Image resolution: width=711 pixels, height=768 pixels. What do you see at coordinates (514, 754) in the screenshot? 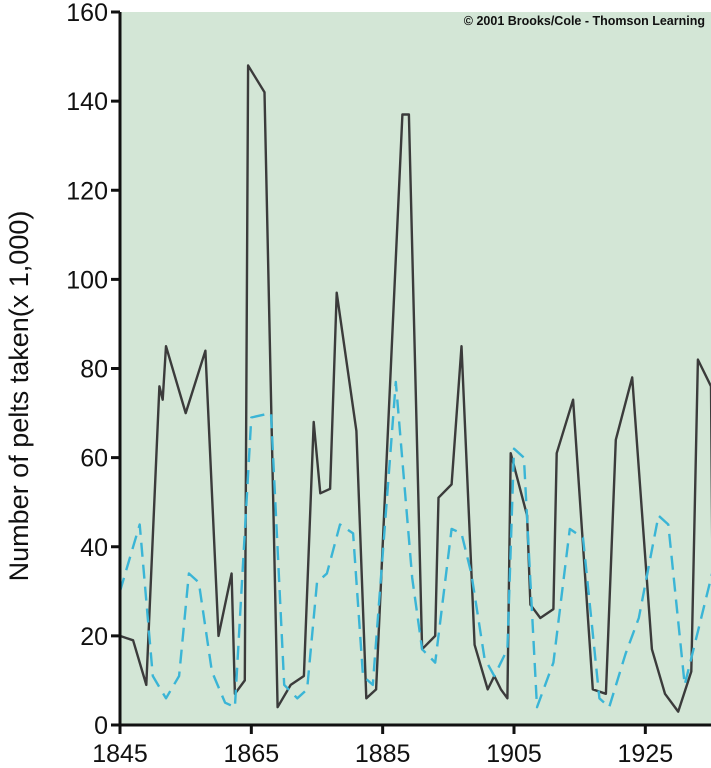
I see `x-tick-label: 1905` at bounding box center [514, 754].